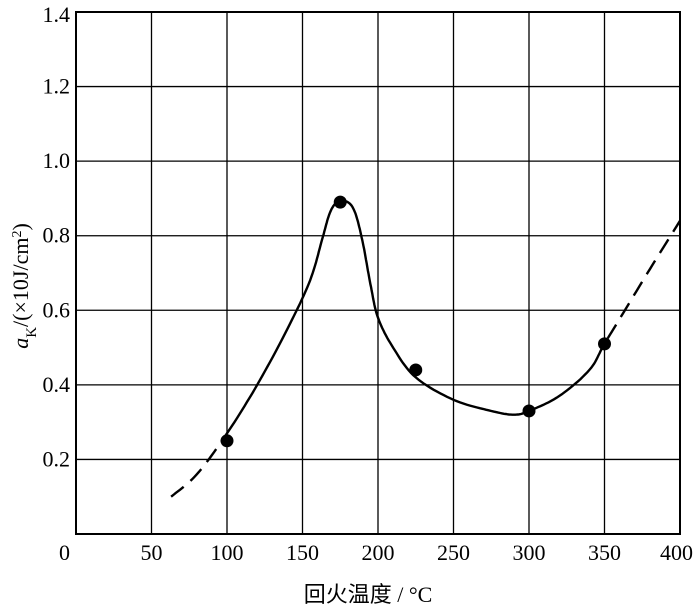 This screenshot has height=608, width=695. What do you see at coordinates (57, 86) in the screenshot?
I see `y-tick-label: 1.2` at bounding box center [57, 86].